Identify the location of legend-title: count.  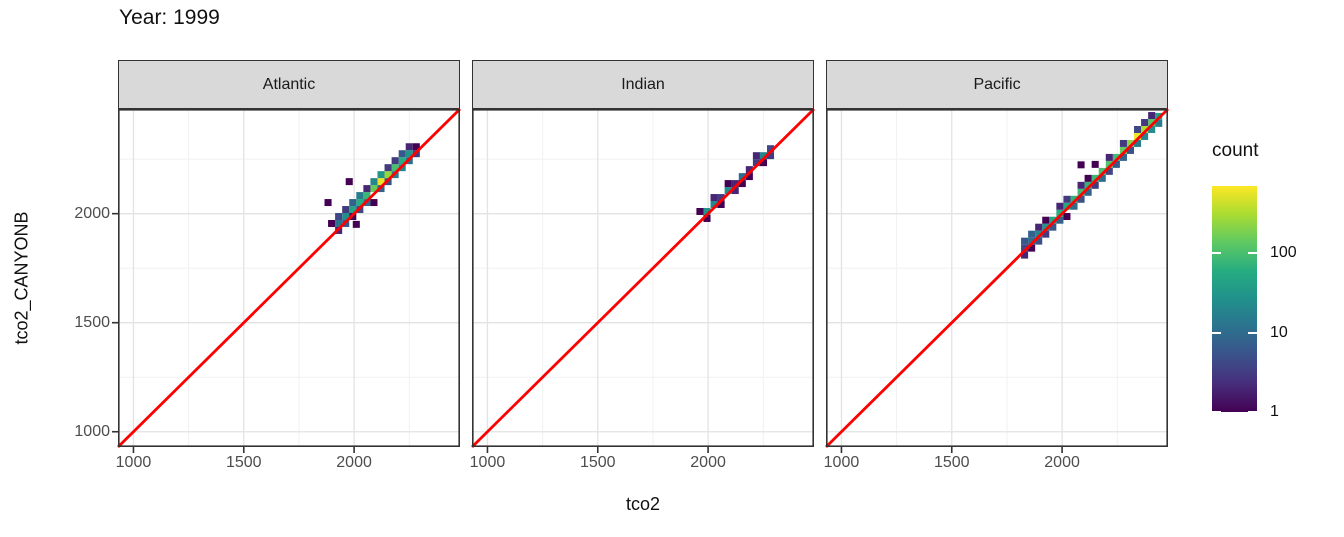
(1235, 150).